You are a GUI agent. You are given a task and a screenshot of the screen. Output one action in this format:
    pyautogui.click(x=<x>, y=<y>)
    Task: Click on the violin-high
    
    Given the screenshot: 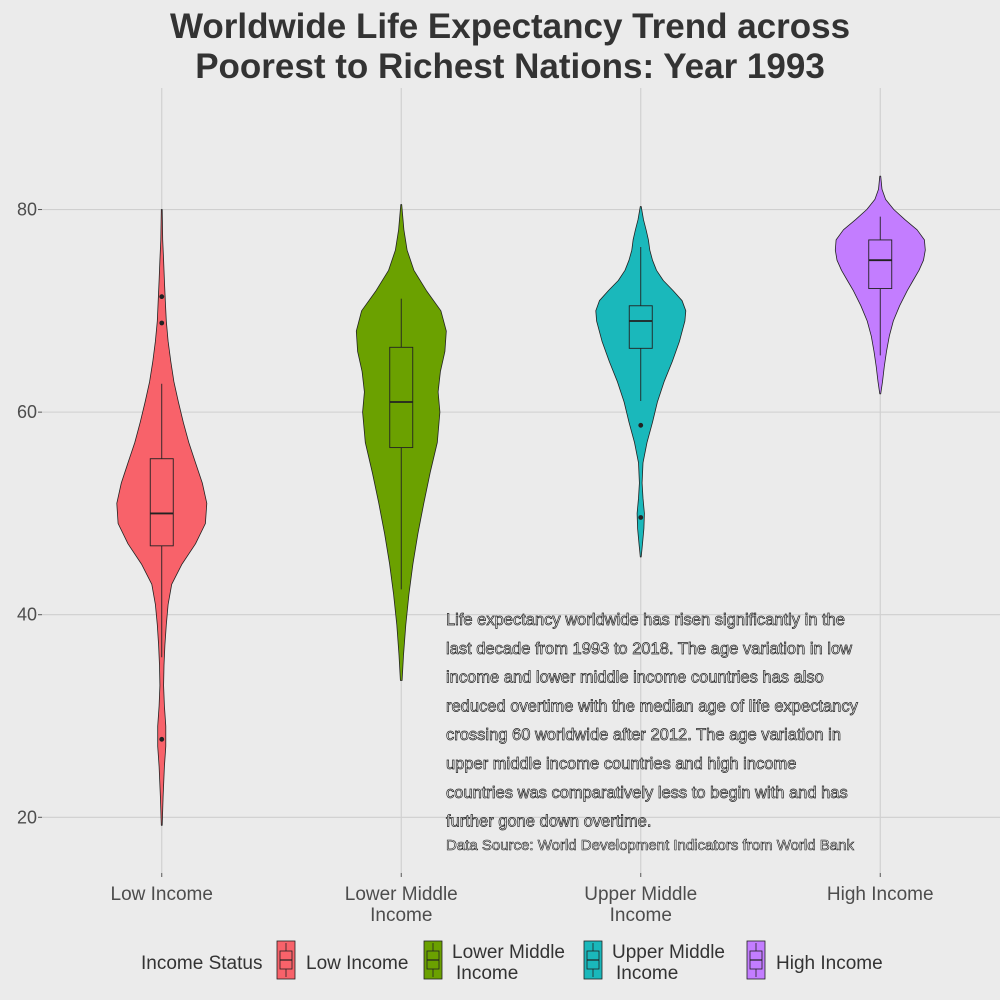 What is the action you would take?
    pyautogui.click(x=880, y=285)
    